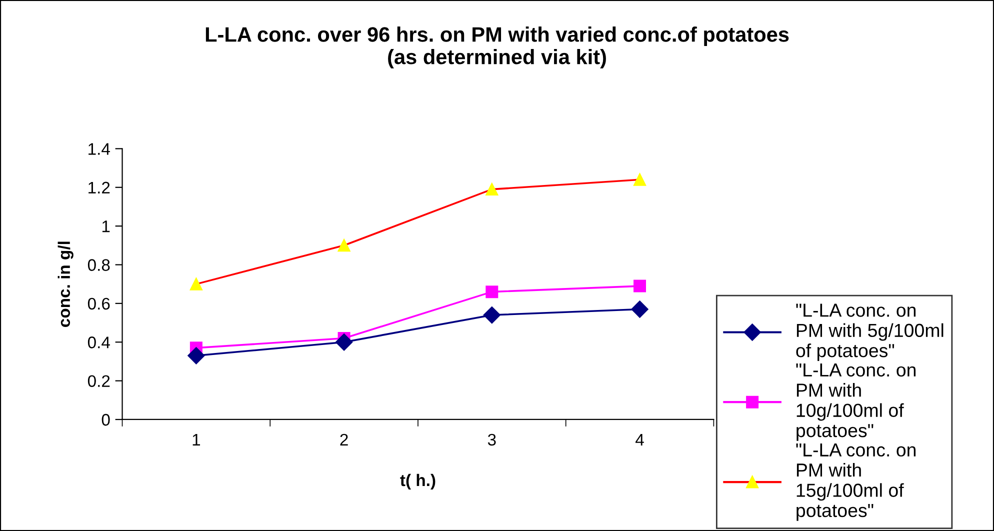  Describe the element at coordinates (106, 226) in the screenshot. I see `y-tick-label: 1` at that location.